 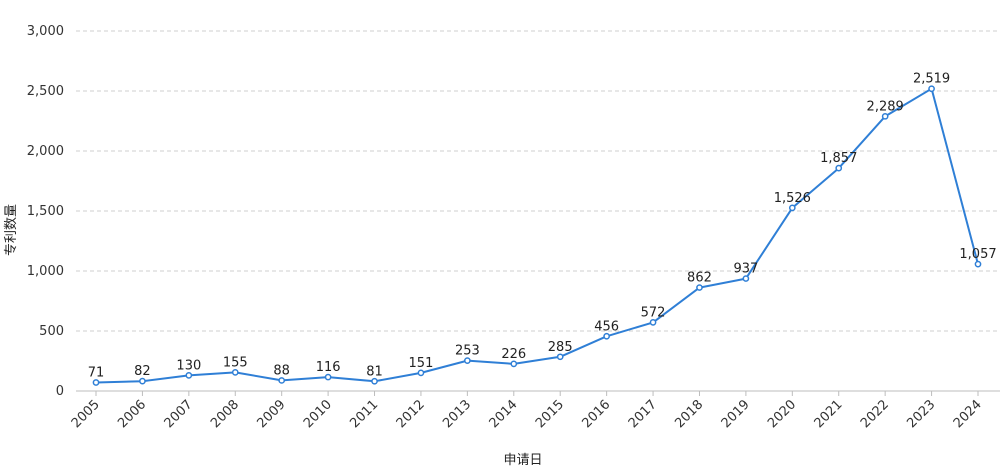 I want to click on y-tick-label: 1,000, so click(x=45, y=271).